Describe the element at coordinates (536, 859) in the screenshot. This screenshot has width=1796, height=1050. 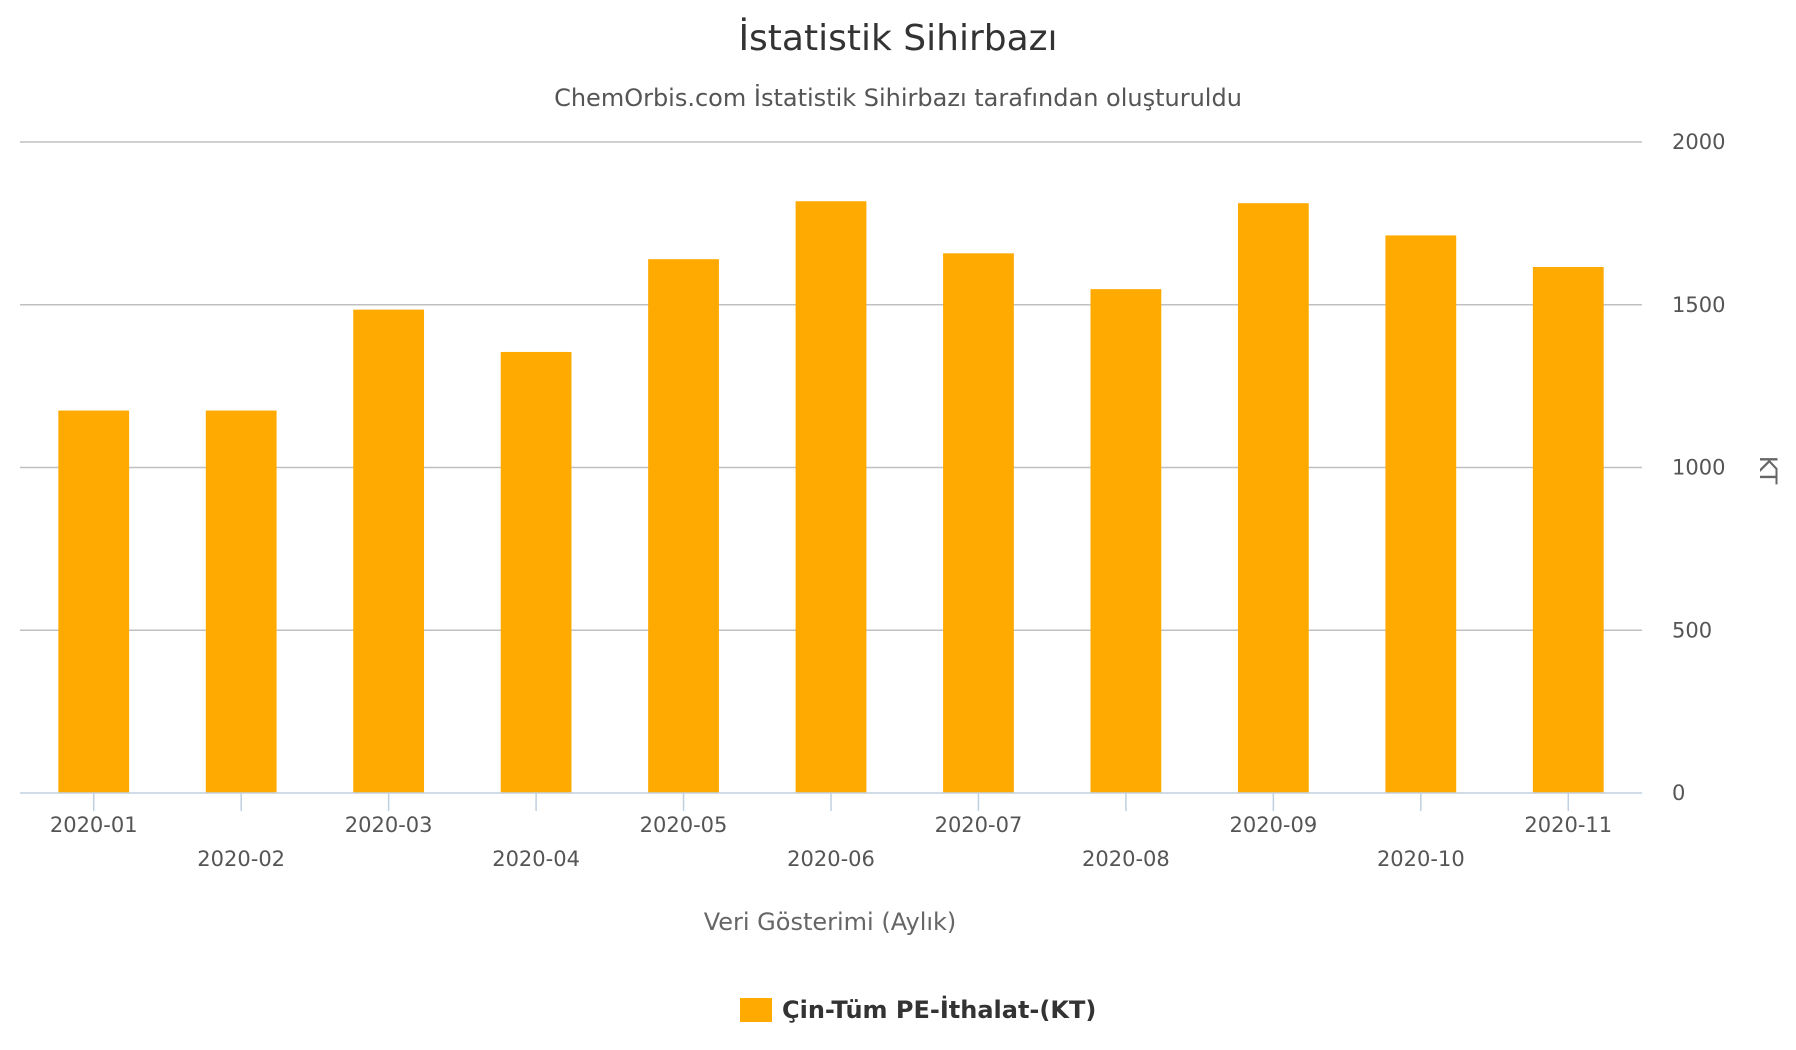
I see `x-tick-label: 2020-04` at that location.